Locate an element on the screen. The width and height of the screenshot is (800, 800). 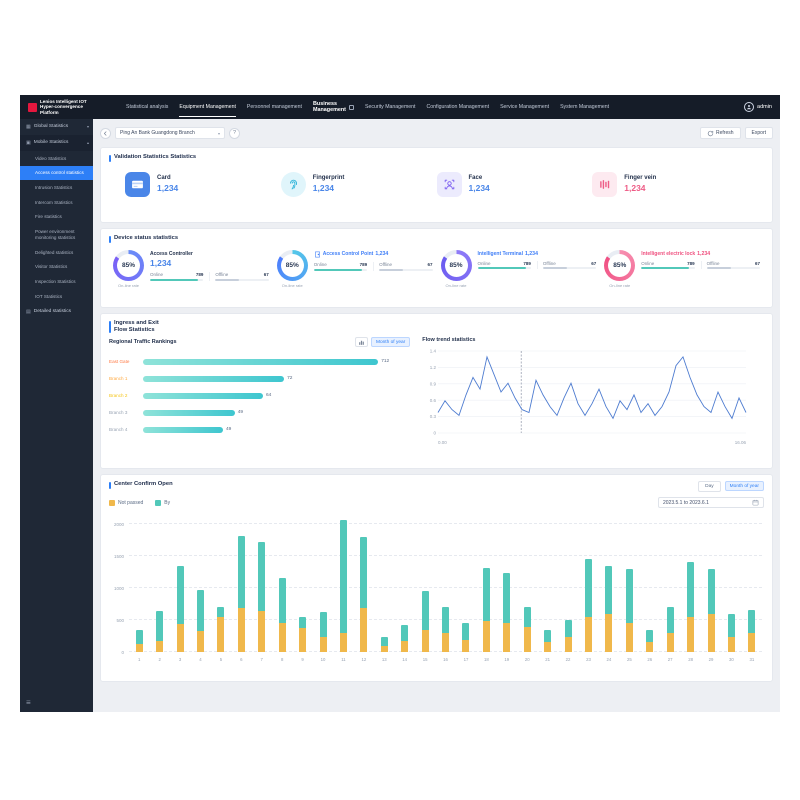
svg-text: 0.6 is located at coordinates (433, 400).